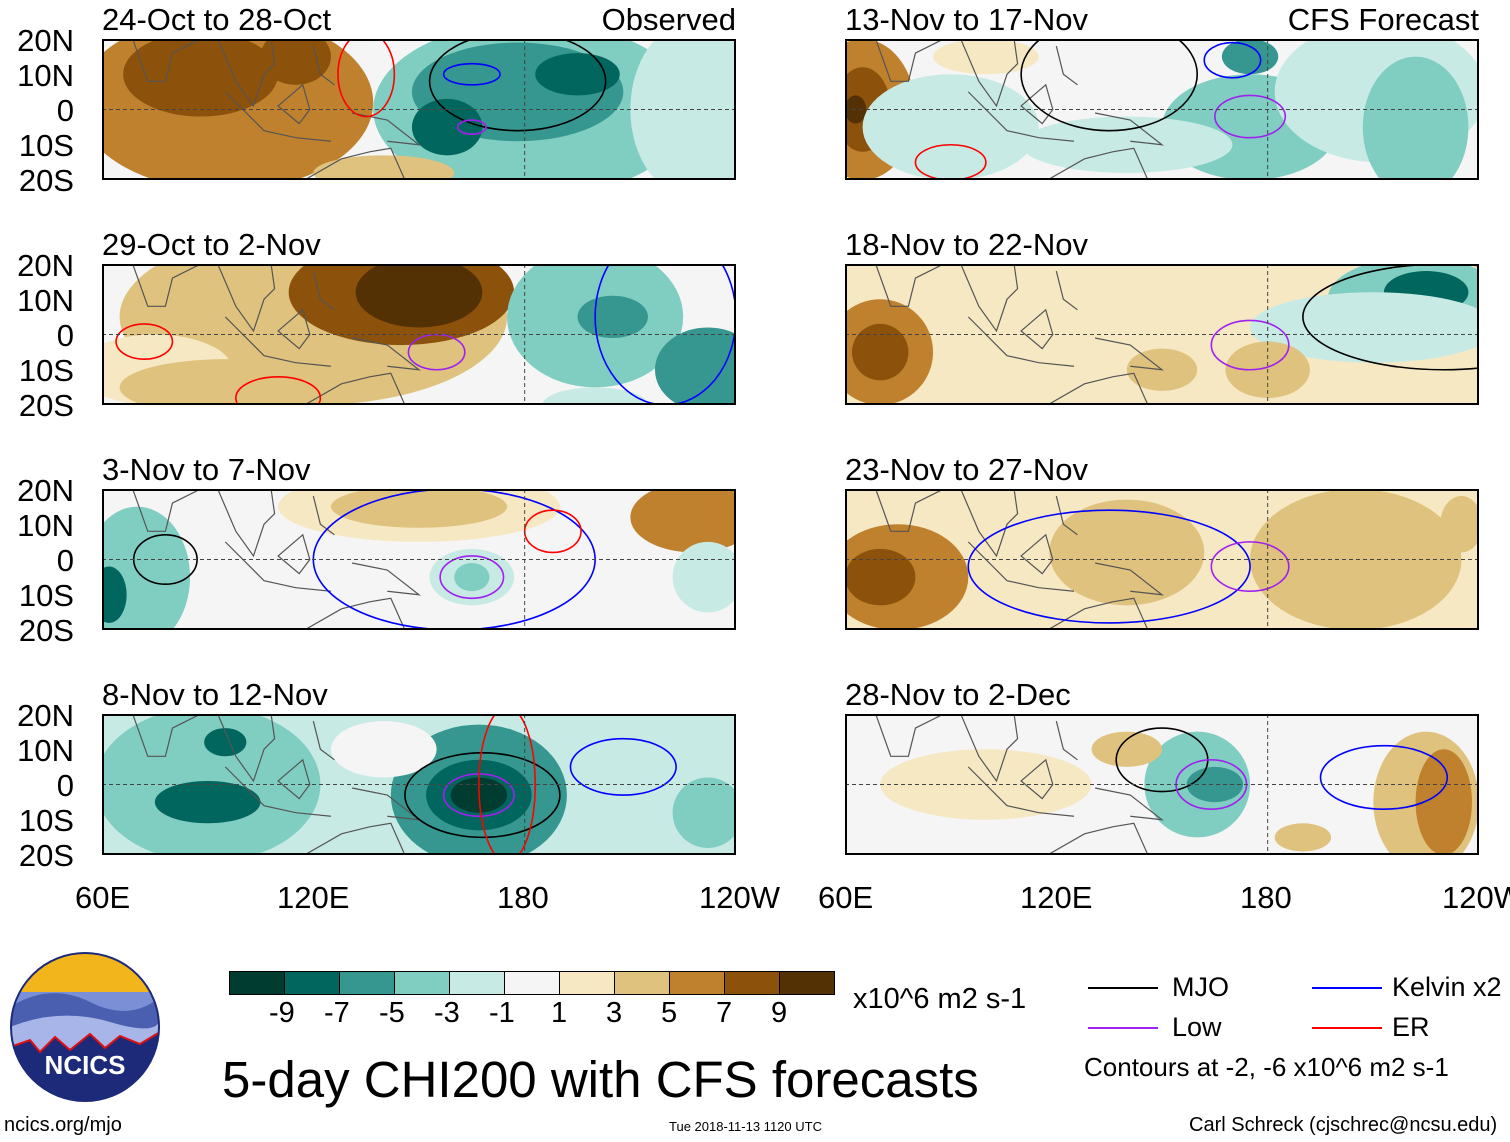 The width and height of the screenshot is (1510, 1142). I want to click on footer-timestamp: Tue 2018-11-13 1120 UTC, so click(745, 1126).